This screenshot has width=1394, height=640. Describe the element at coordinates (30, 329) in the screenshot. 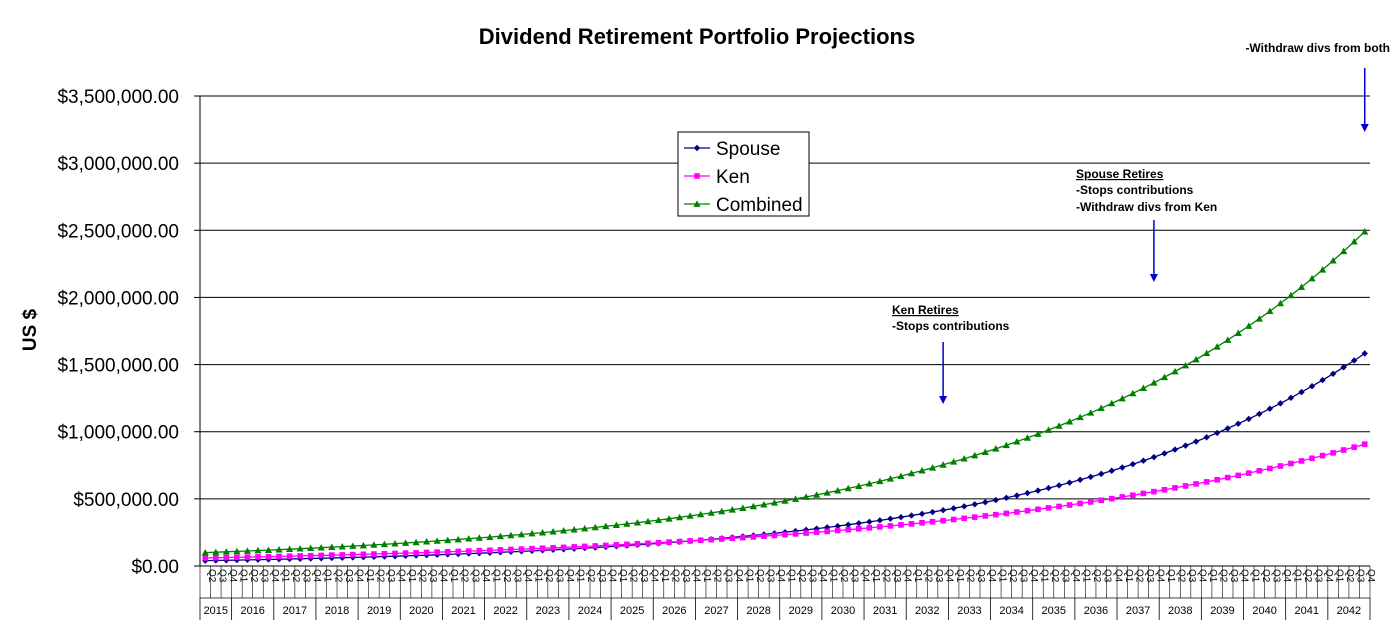

I see `y-axis-label: US $` at that location.